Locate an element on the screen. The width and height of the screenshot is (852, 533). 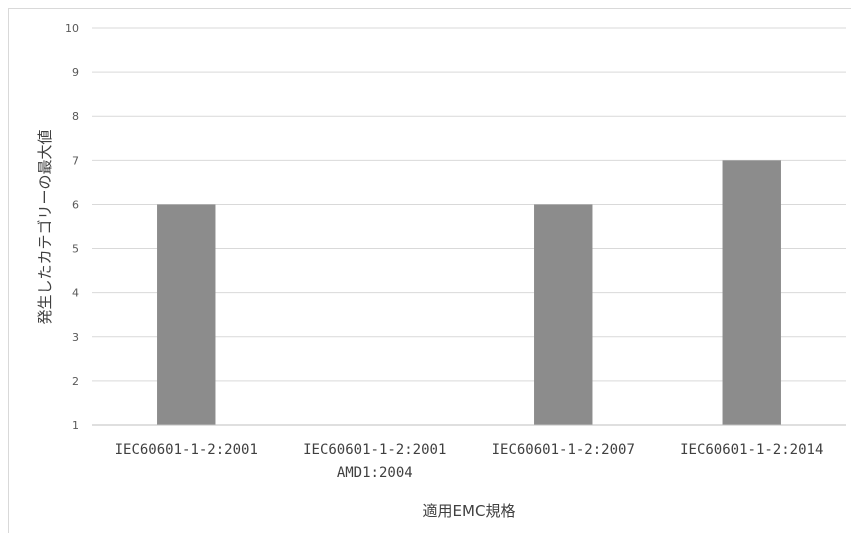
y-tick-label: 8 is located at coordinates (75, 116).